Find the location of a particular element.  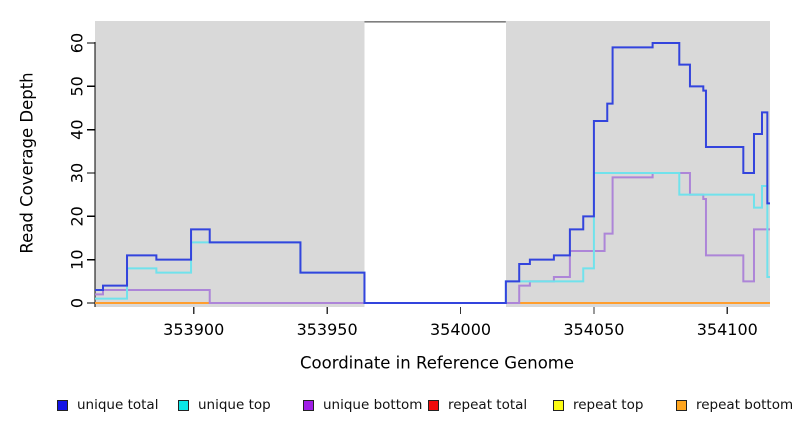

legend-label: repeat top is located at coordinates (608, 405).